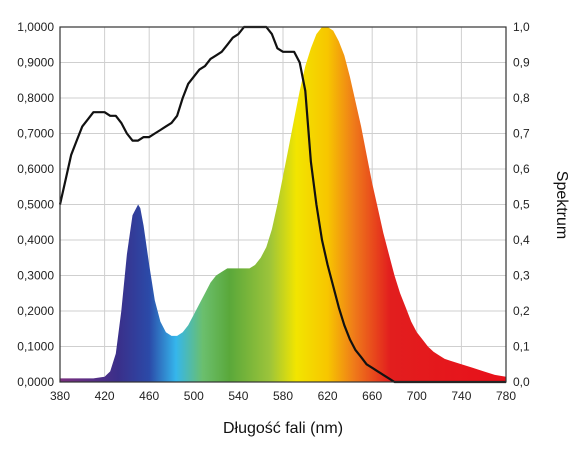 The width and height of the screenshot is (586, 455). What do you see at coordinates (35, 276) in the screenshot?
I see `y-left-tick-label: 0,3000` at bounding box center [35, 276].